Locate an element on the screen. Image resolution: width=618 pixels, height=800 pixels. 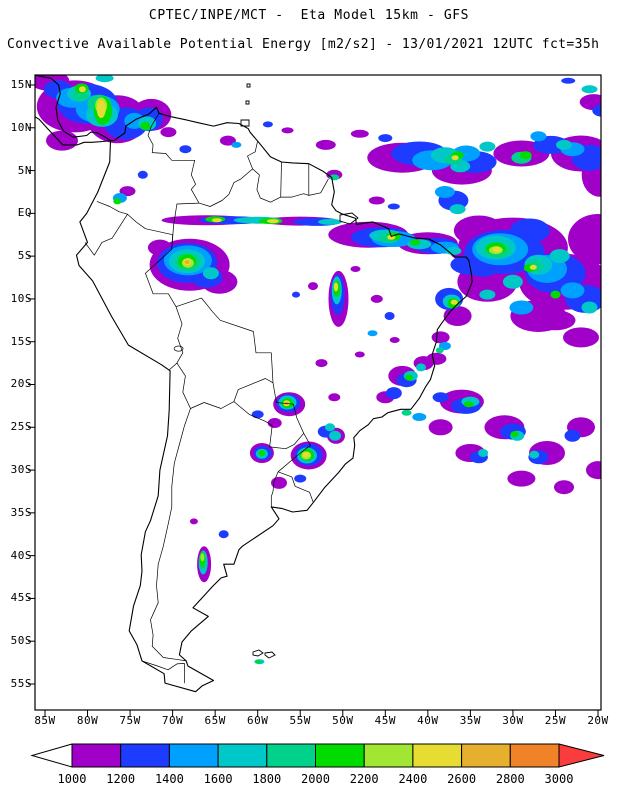
y-axis-tick-label: 15N is located at coordinates (21, 84).